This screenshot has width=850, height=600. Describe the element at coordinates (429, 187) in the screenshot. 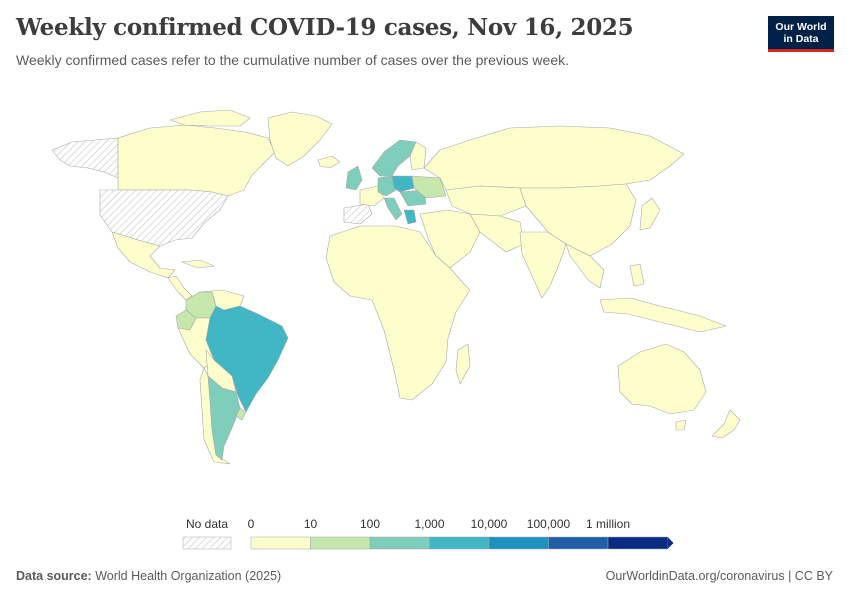

I see `region-ukraine` at that location.